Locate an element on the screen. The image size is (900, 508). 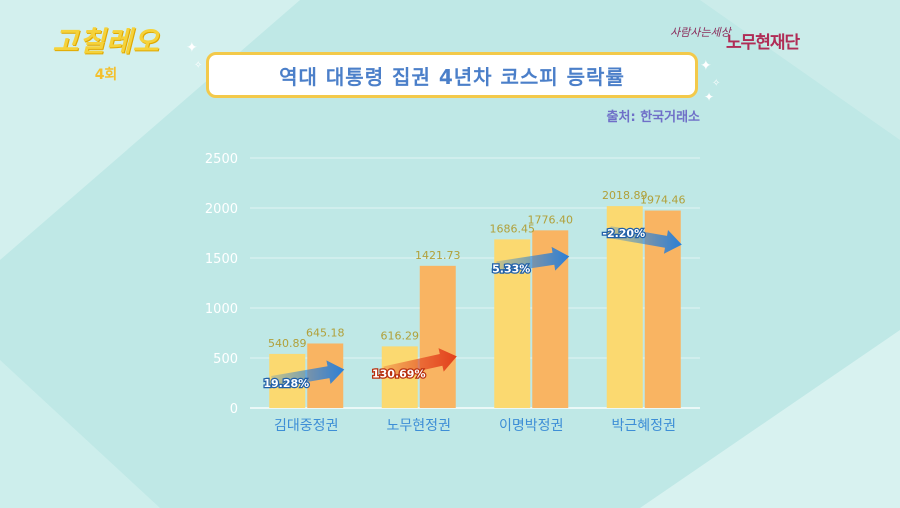
y-tick-label: 0 is located at coordinates (234, 409).